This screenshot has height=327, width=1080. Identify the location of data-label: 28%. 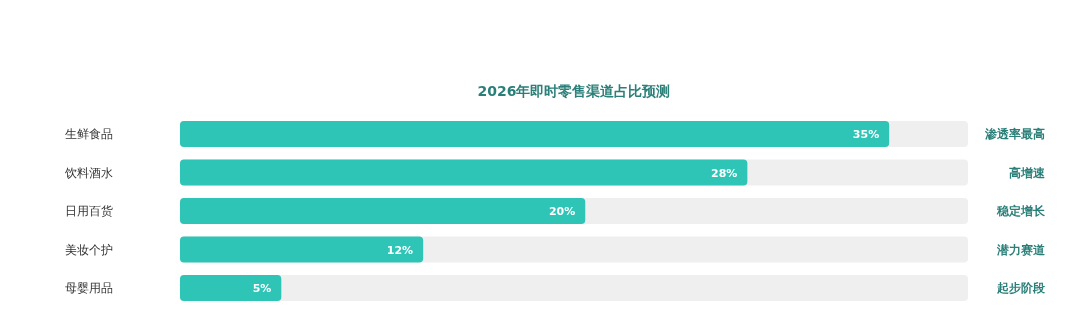
(724, 173).